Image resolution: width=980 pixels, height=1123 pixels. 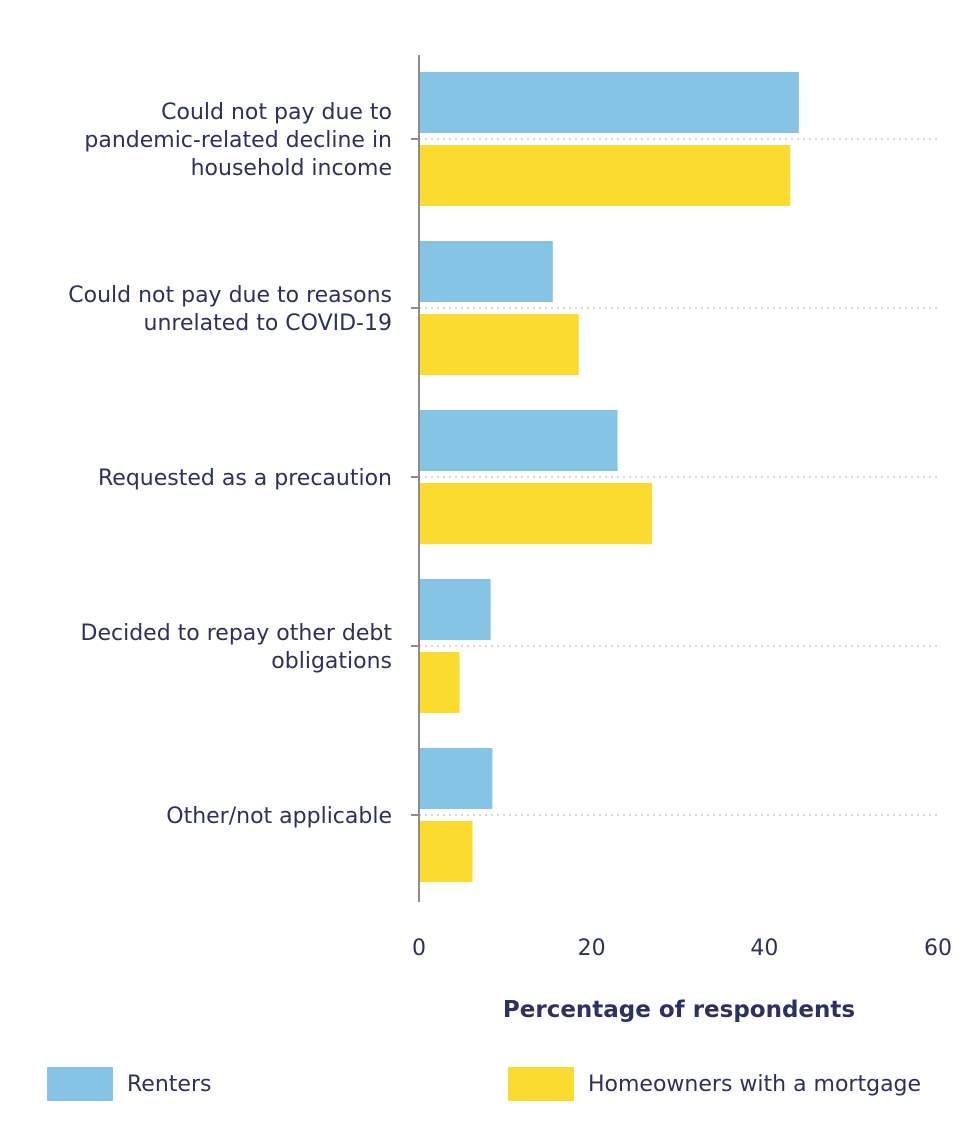 I want to click on x-tick-label: 40, so click(x=764, y=948).